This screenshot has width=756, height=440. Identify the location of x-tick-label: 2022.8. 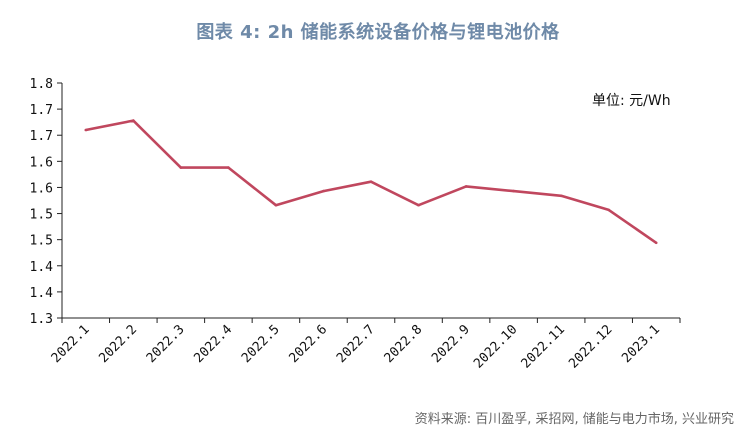
(404, 344).